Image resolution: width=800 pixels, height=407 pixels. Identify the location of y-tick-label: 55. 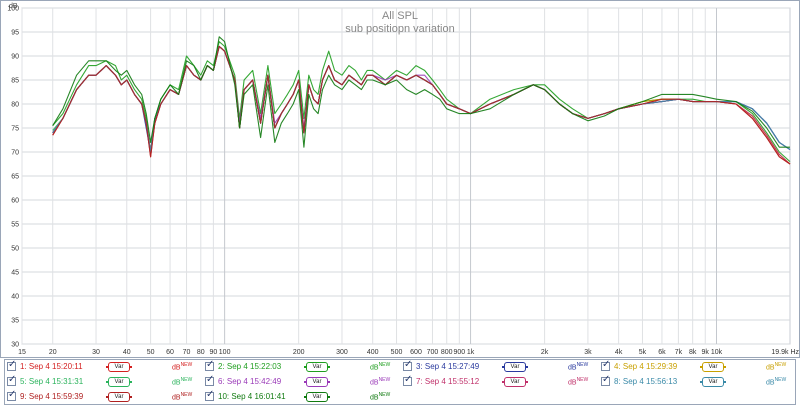
(15, 225).